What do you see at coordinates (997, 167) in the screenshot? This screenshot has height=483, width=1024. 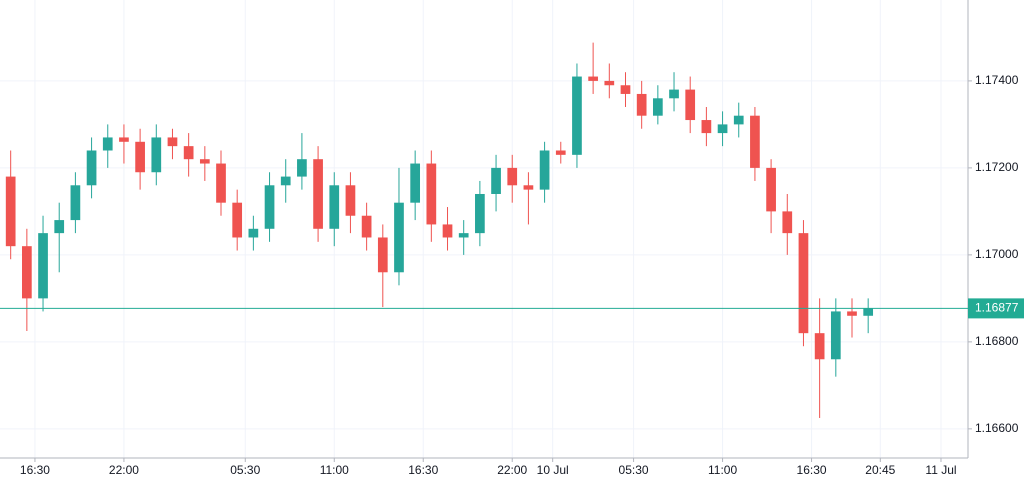 I see `y-tick-label: 1.17200` at bounding box center [997, 167].